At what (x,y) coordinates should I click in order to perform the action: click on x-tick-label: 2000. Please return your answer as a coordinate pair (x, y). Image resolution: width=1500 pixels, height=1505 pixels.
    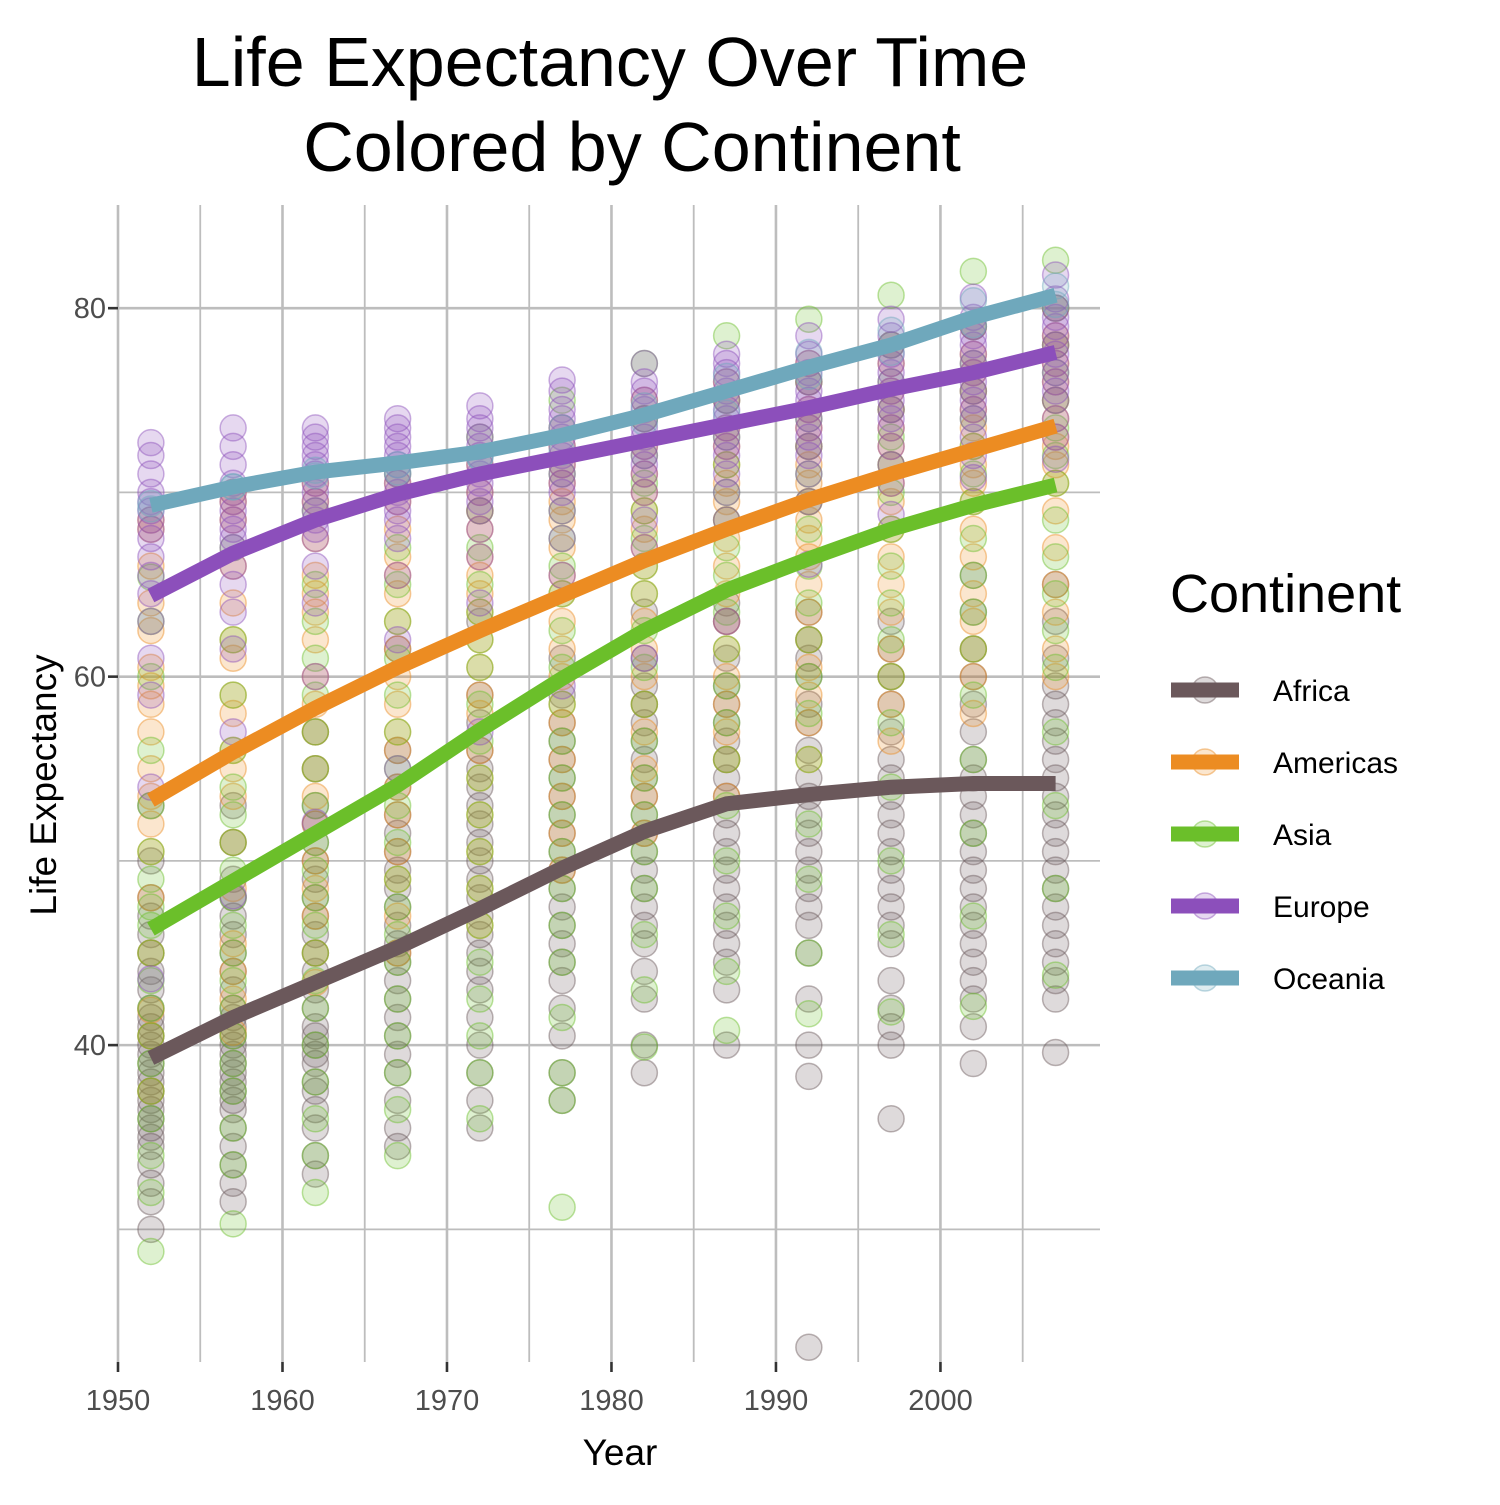
    Looking at the image, I should click on (940, 1401).